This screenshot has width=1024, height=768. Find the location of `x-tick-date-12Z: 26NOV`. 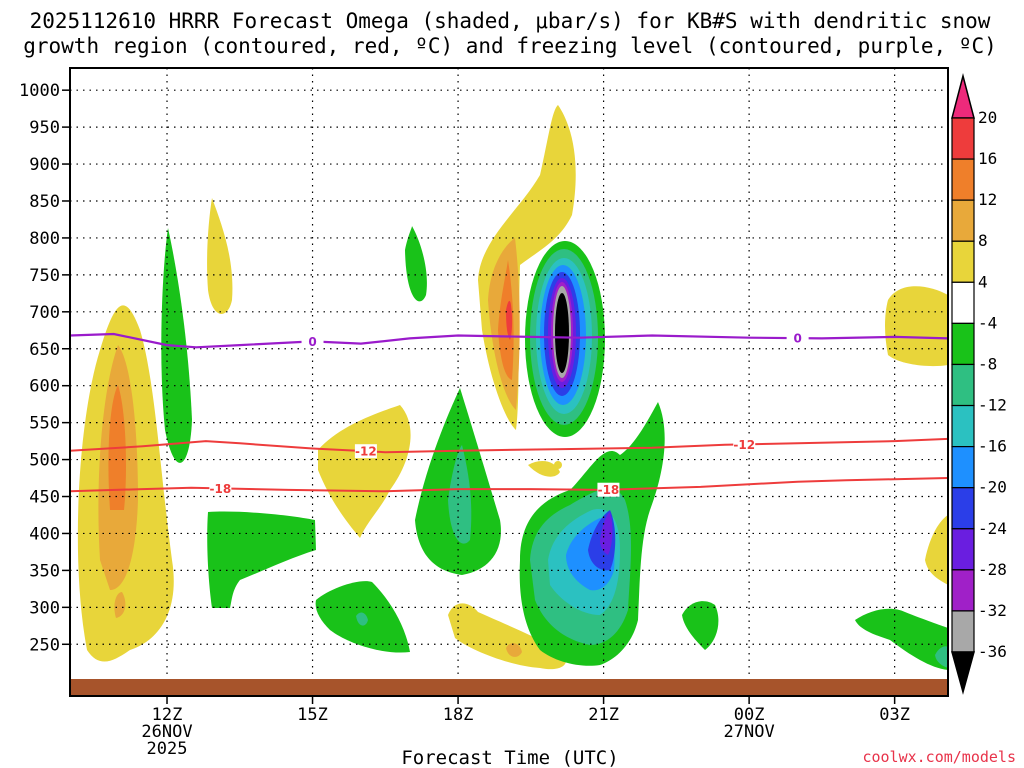

x-tick-date-12Z: 26NOV is located at coordinates (166, 732).